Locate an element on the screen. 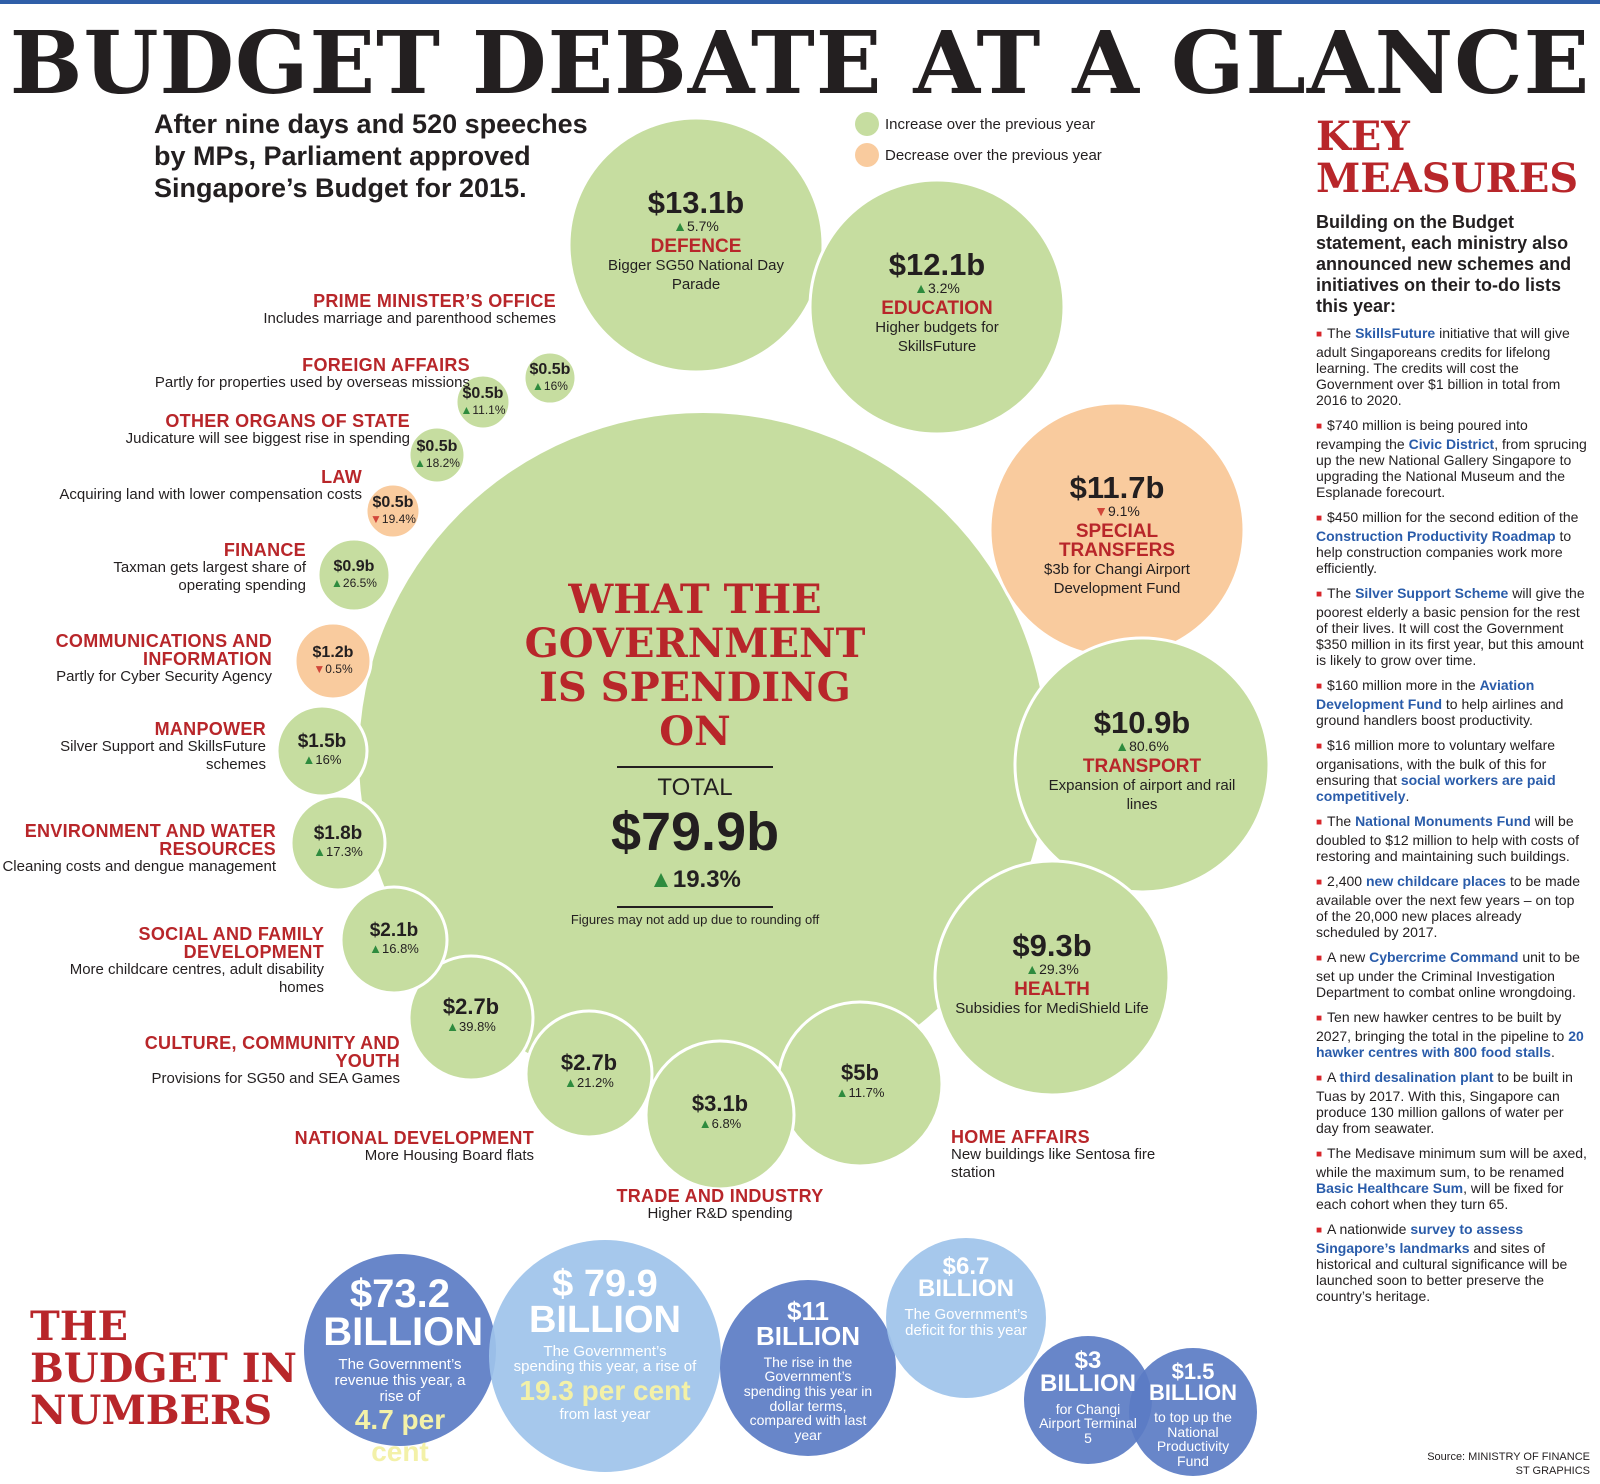  total-change: ▲19.3% is located at coordinates (695, 880).